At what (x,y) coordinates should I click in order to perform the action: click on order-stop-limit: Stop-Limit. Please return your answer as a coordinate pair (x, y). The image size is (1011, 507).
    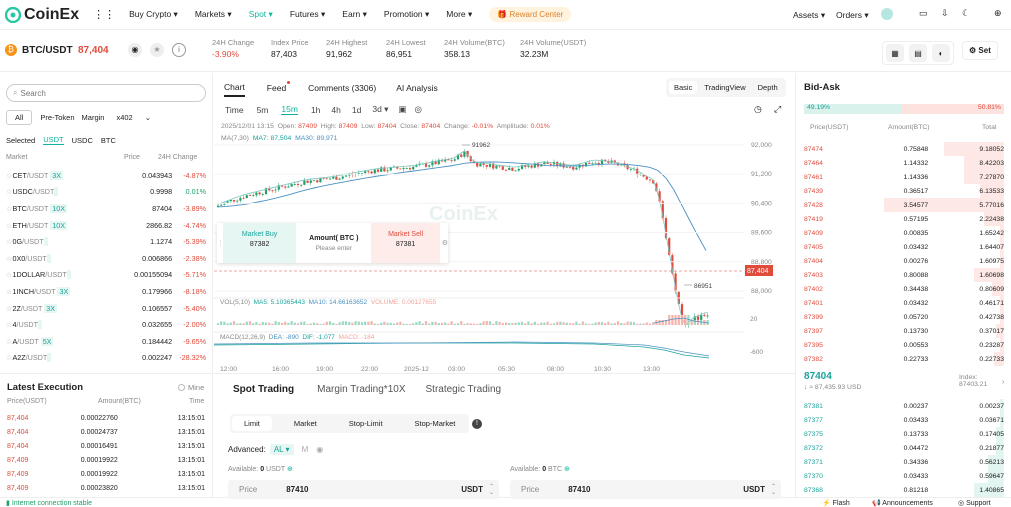
    Looking at the image, I should click on (365, 423).